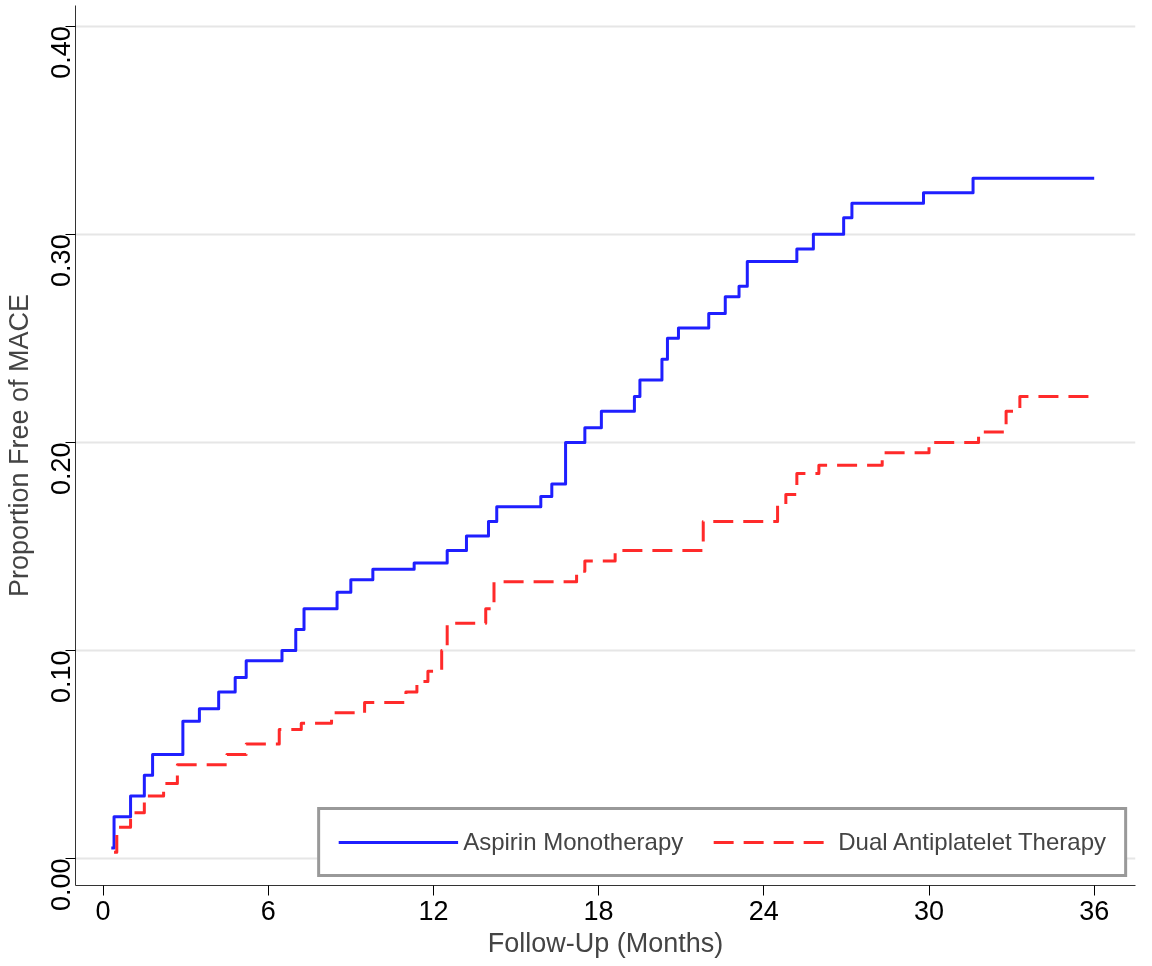 The width and height of the screenshot is (1152, 966). I want to click on y-axis-title: Proportion Free of MACE, so click(18, 445).